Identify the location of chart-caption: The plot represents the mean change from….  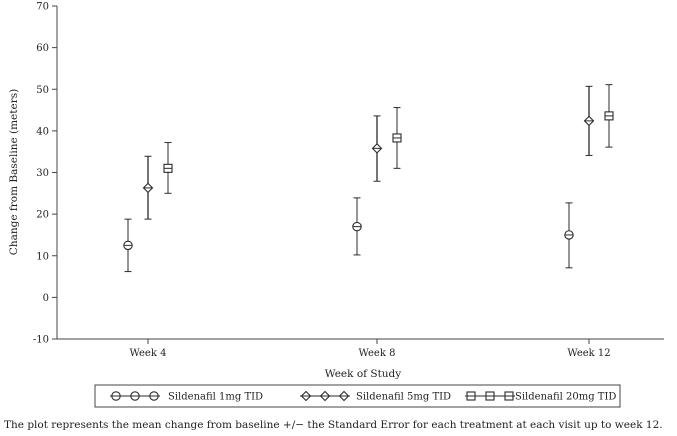
(333, 425).